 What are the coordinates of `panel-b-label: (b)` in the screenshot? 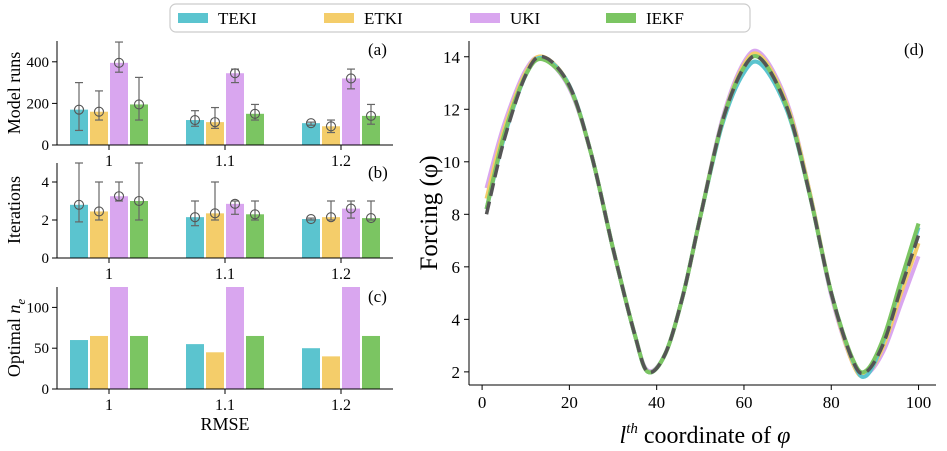 It's located at (378, 172).